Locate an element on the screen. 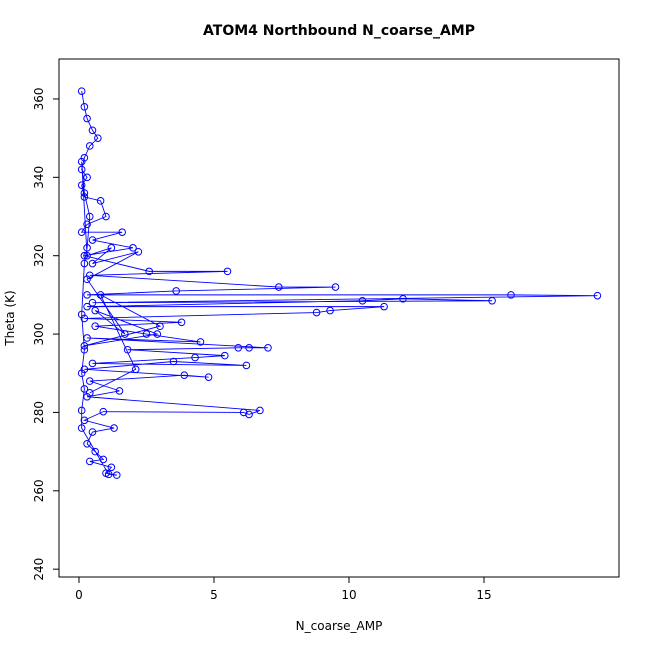 The height and width of the screenshot is (654, 650). y-axis-label: Theta (K) is located at coordinates (10, 318).